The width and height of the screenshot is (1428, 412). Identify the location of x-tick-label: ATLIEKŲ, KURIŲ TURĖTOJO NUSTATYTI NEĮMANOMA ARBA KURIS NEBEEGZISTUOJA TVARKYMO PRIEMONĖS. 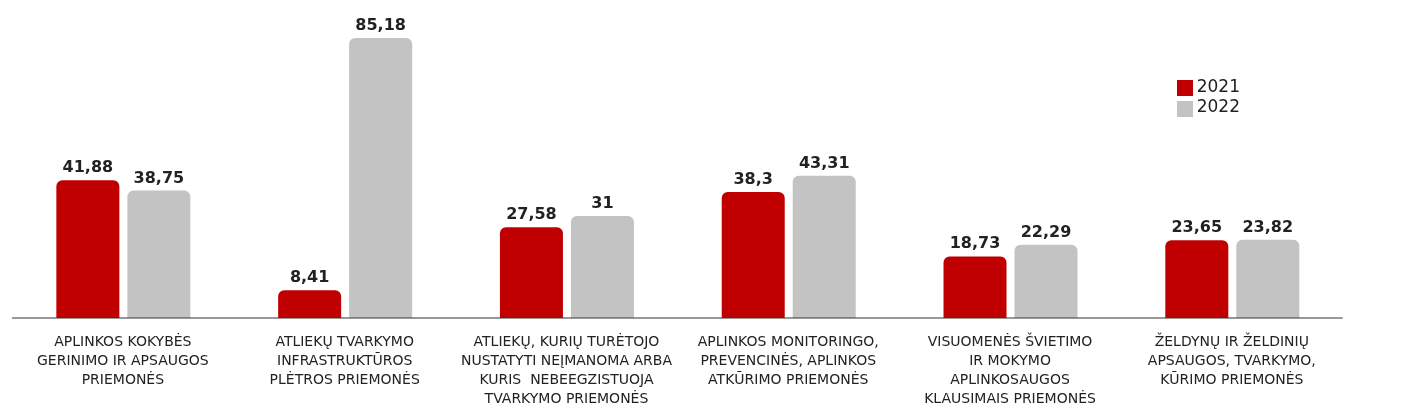
(566, 369).